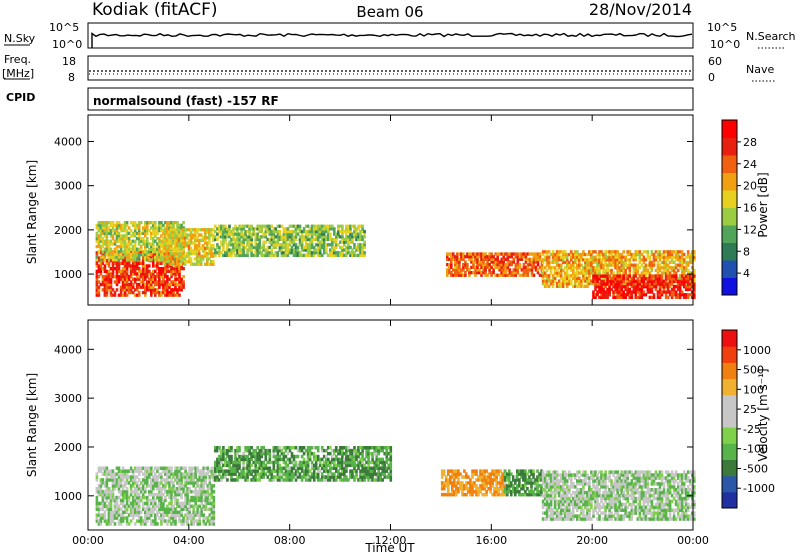  I want to click on nsearch-tick-high: 10^5, so click(722, 27).